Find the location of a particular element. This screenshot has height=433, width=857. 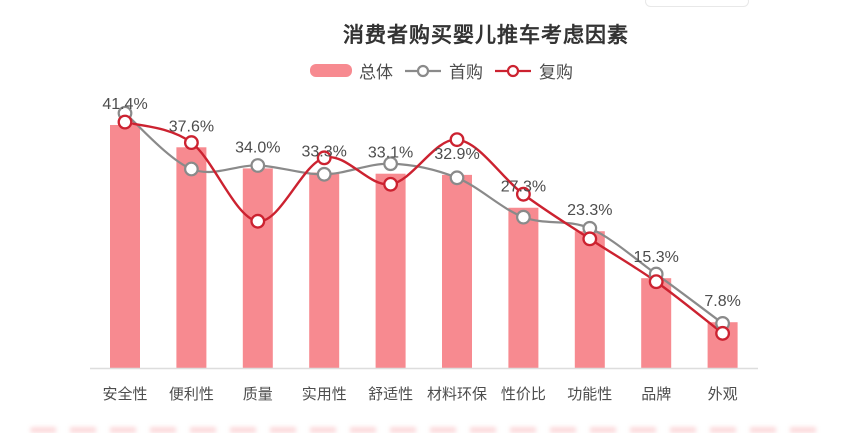

category-label: 便利性 is located at coordinates (191, 394).